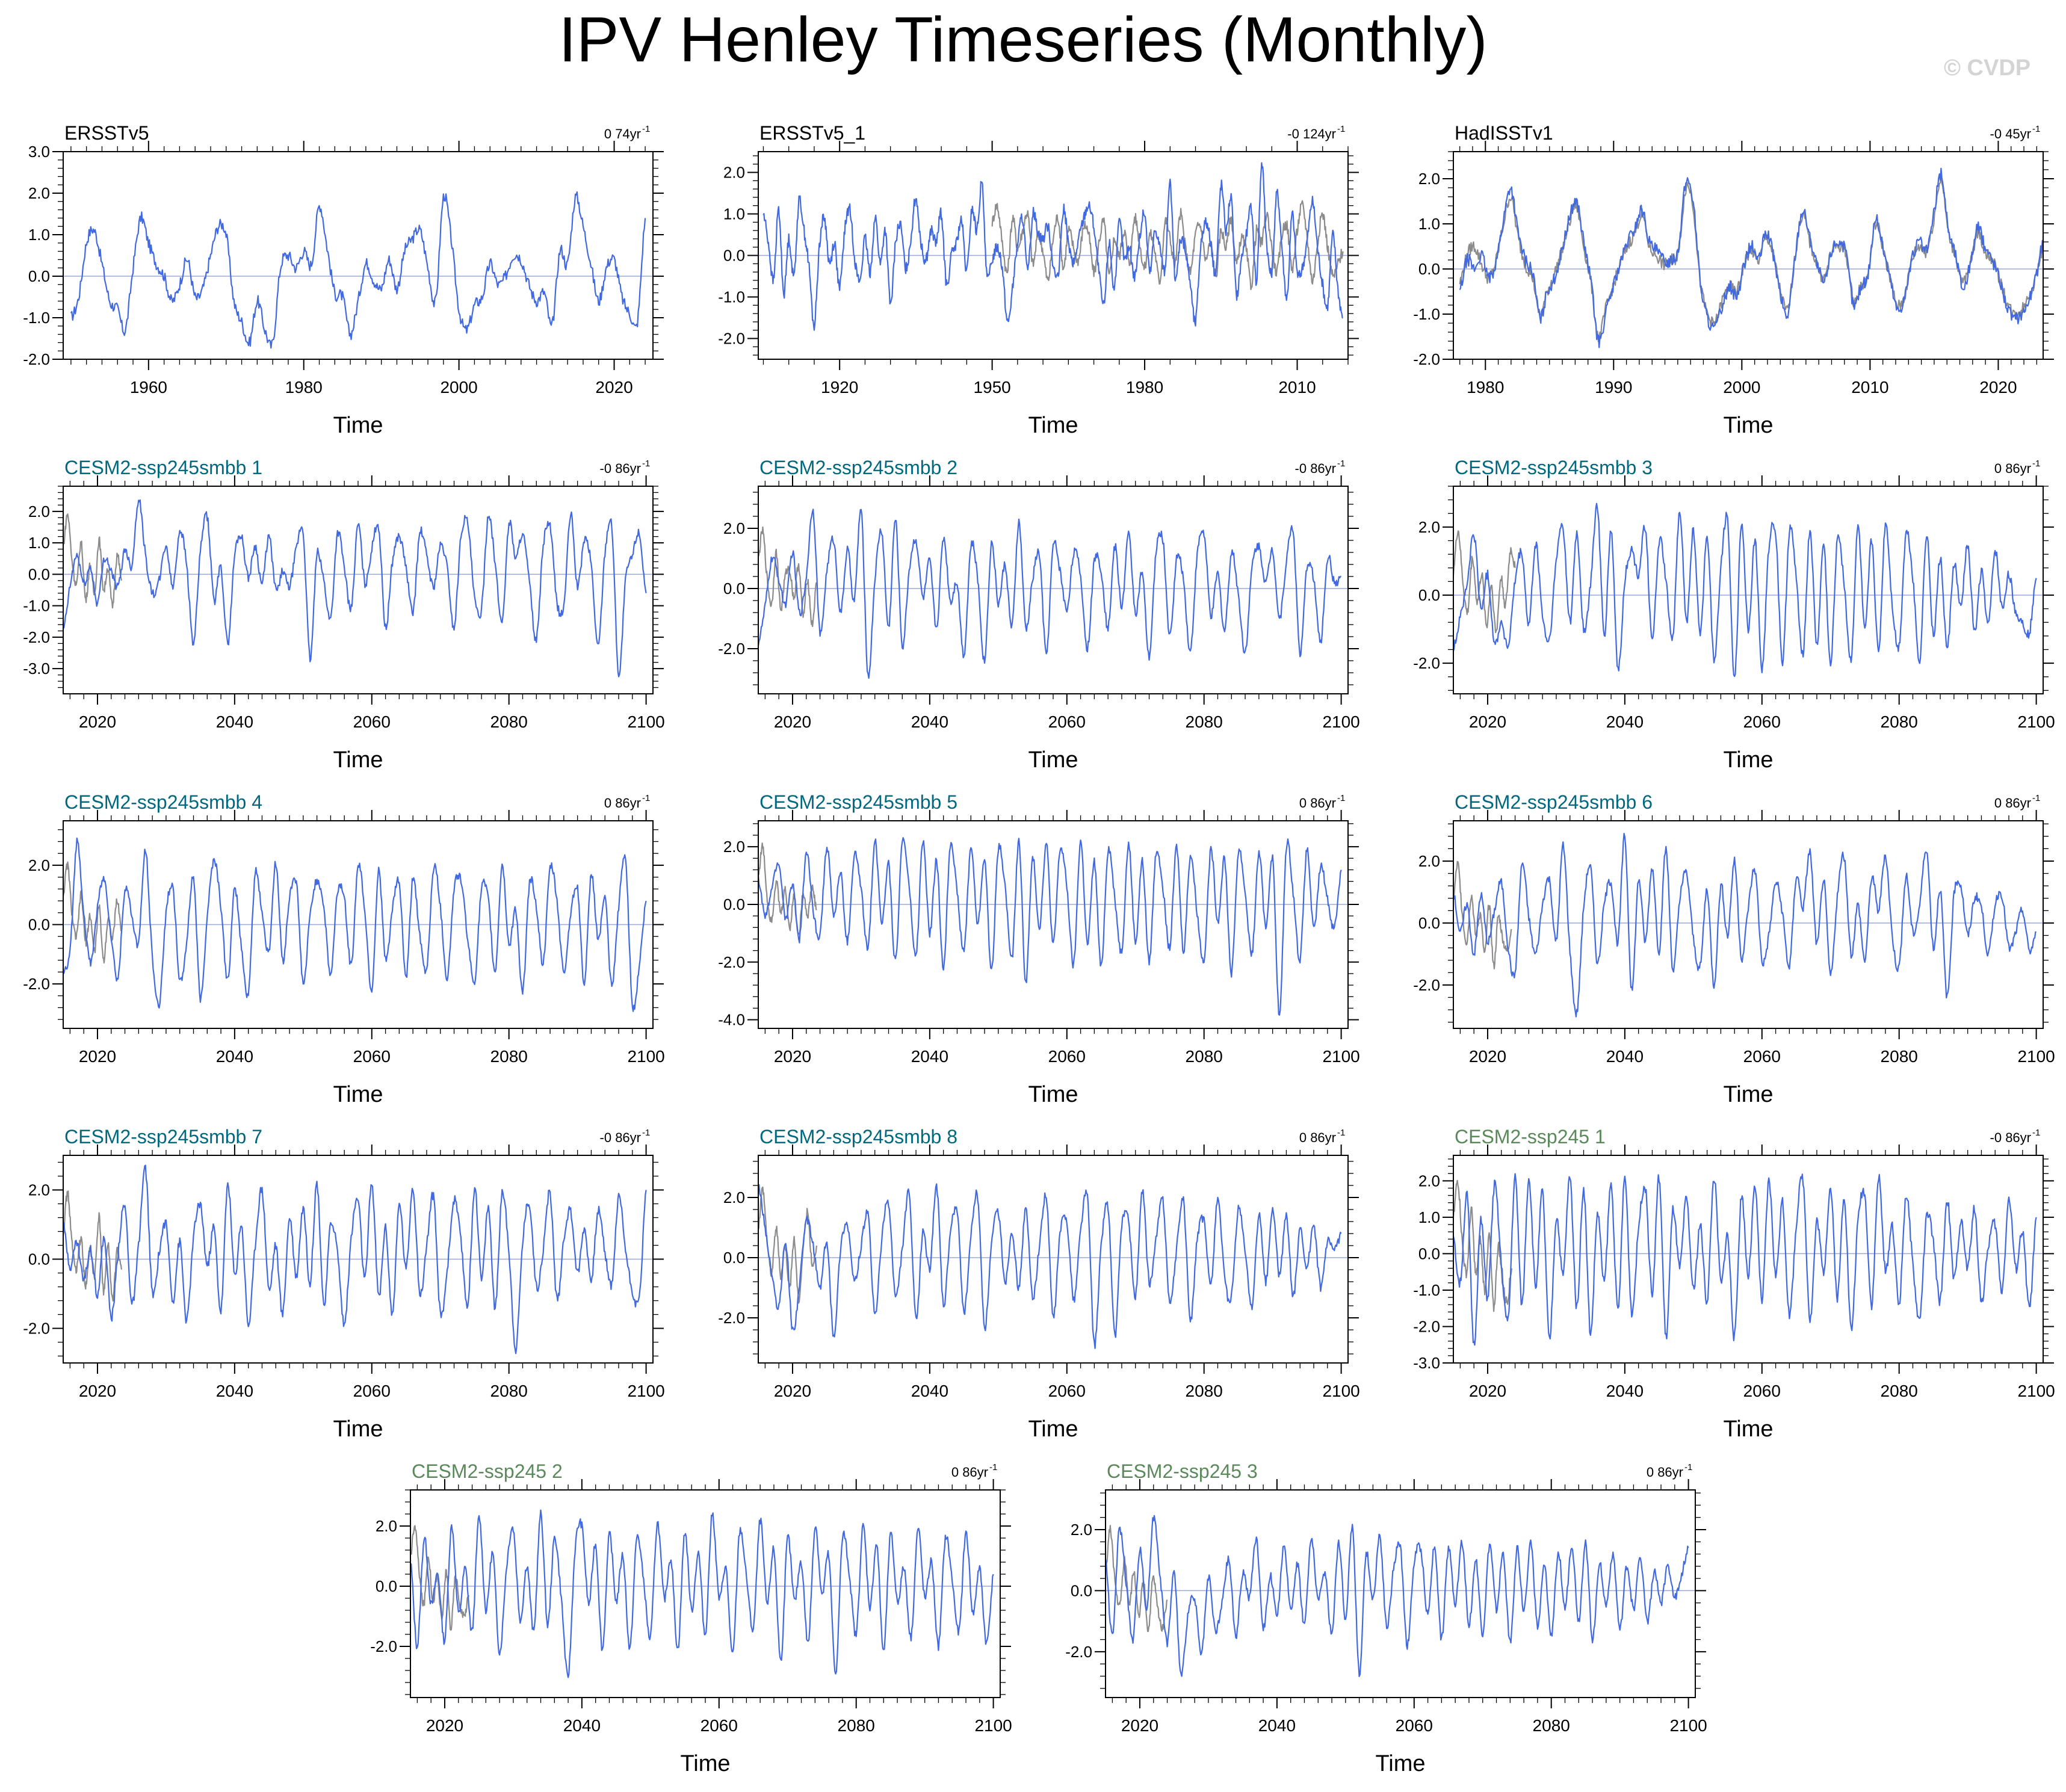 This screenshot has width=2066, height=1792. What do you see at coordinates (839, 388) in the screenshot?
I see `x-tick-label: 1920` at bounding box center [839, 388].